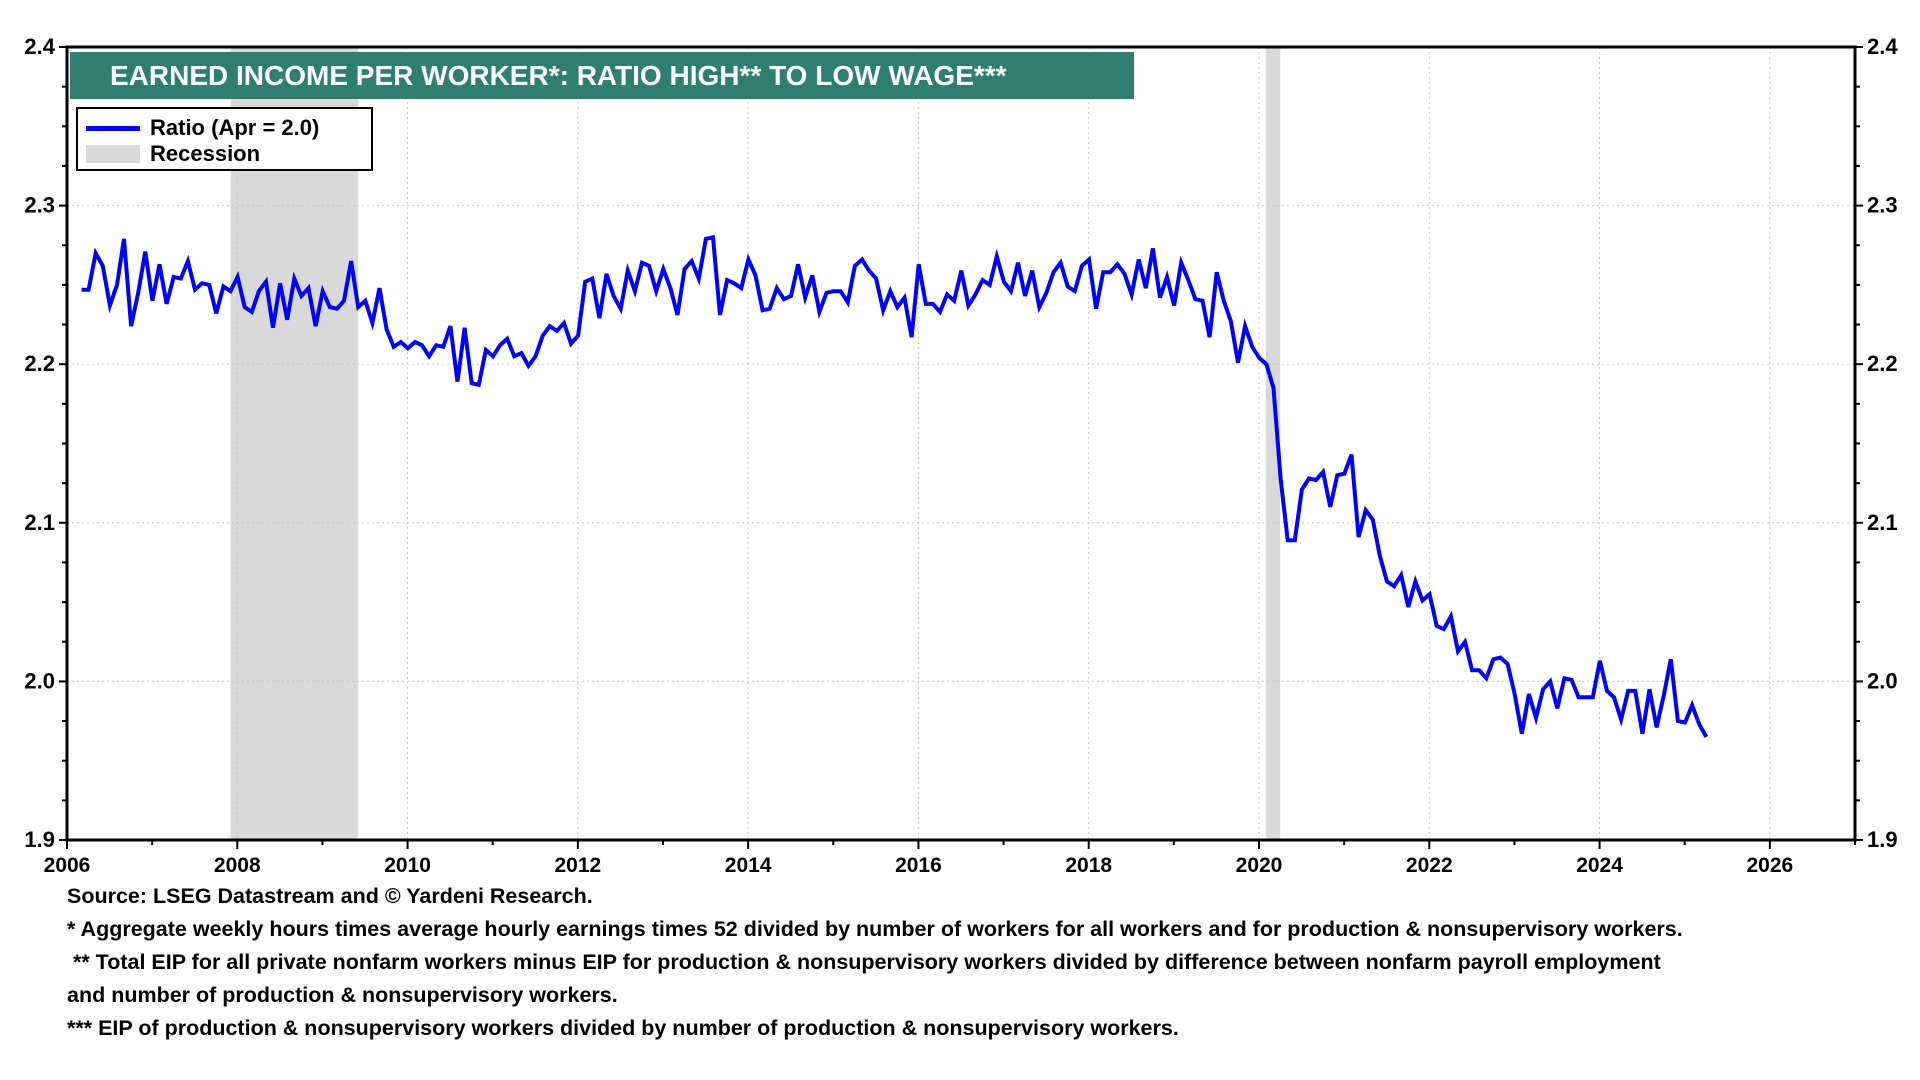 This screenshot has height=1080, width=1920. Describe the element at coordinates (1088, 865) in the screenshot. I see `x-tick-label: 2018` at that location.